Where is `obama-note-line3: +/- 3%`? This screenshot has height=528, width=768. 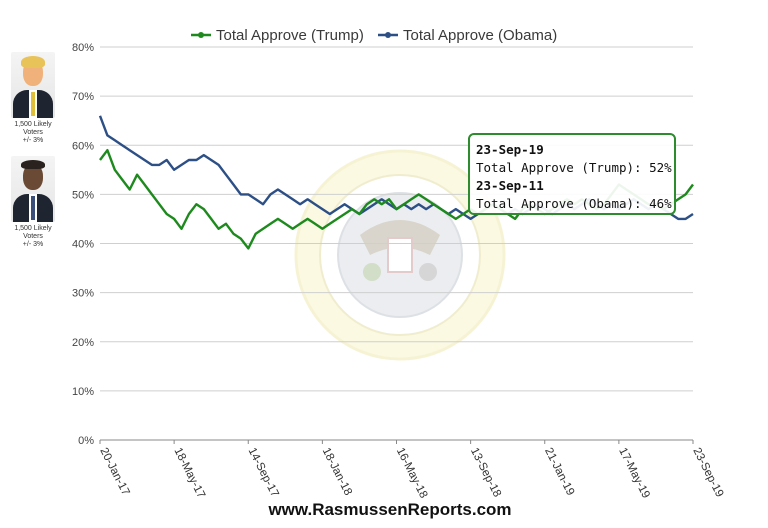
obama-note-line3: +/- 3% is located at coordinates (33, 244).